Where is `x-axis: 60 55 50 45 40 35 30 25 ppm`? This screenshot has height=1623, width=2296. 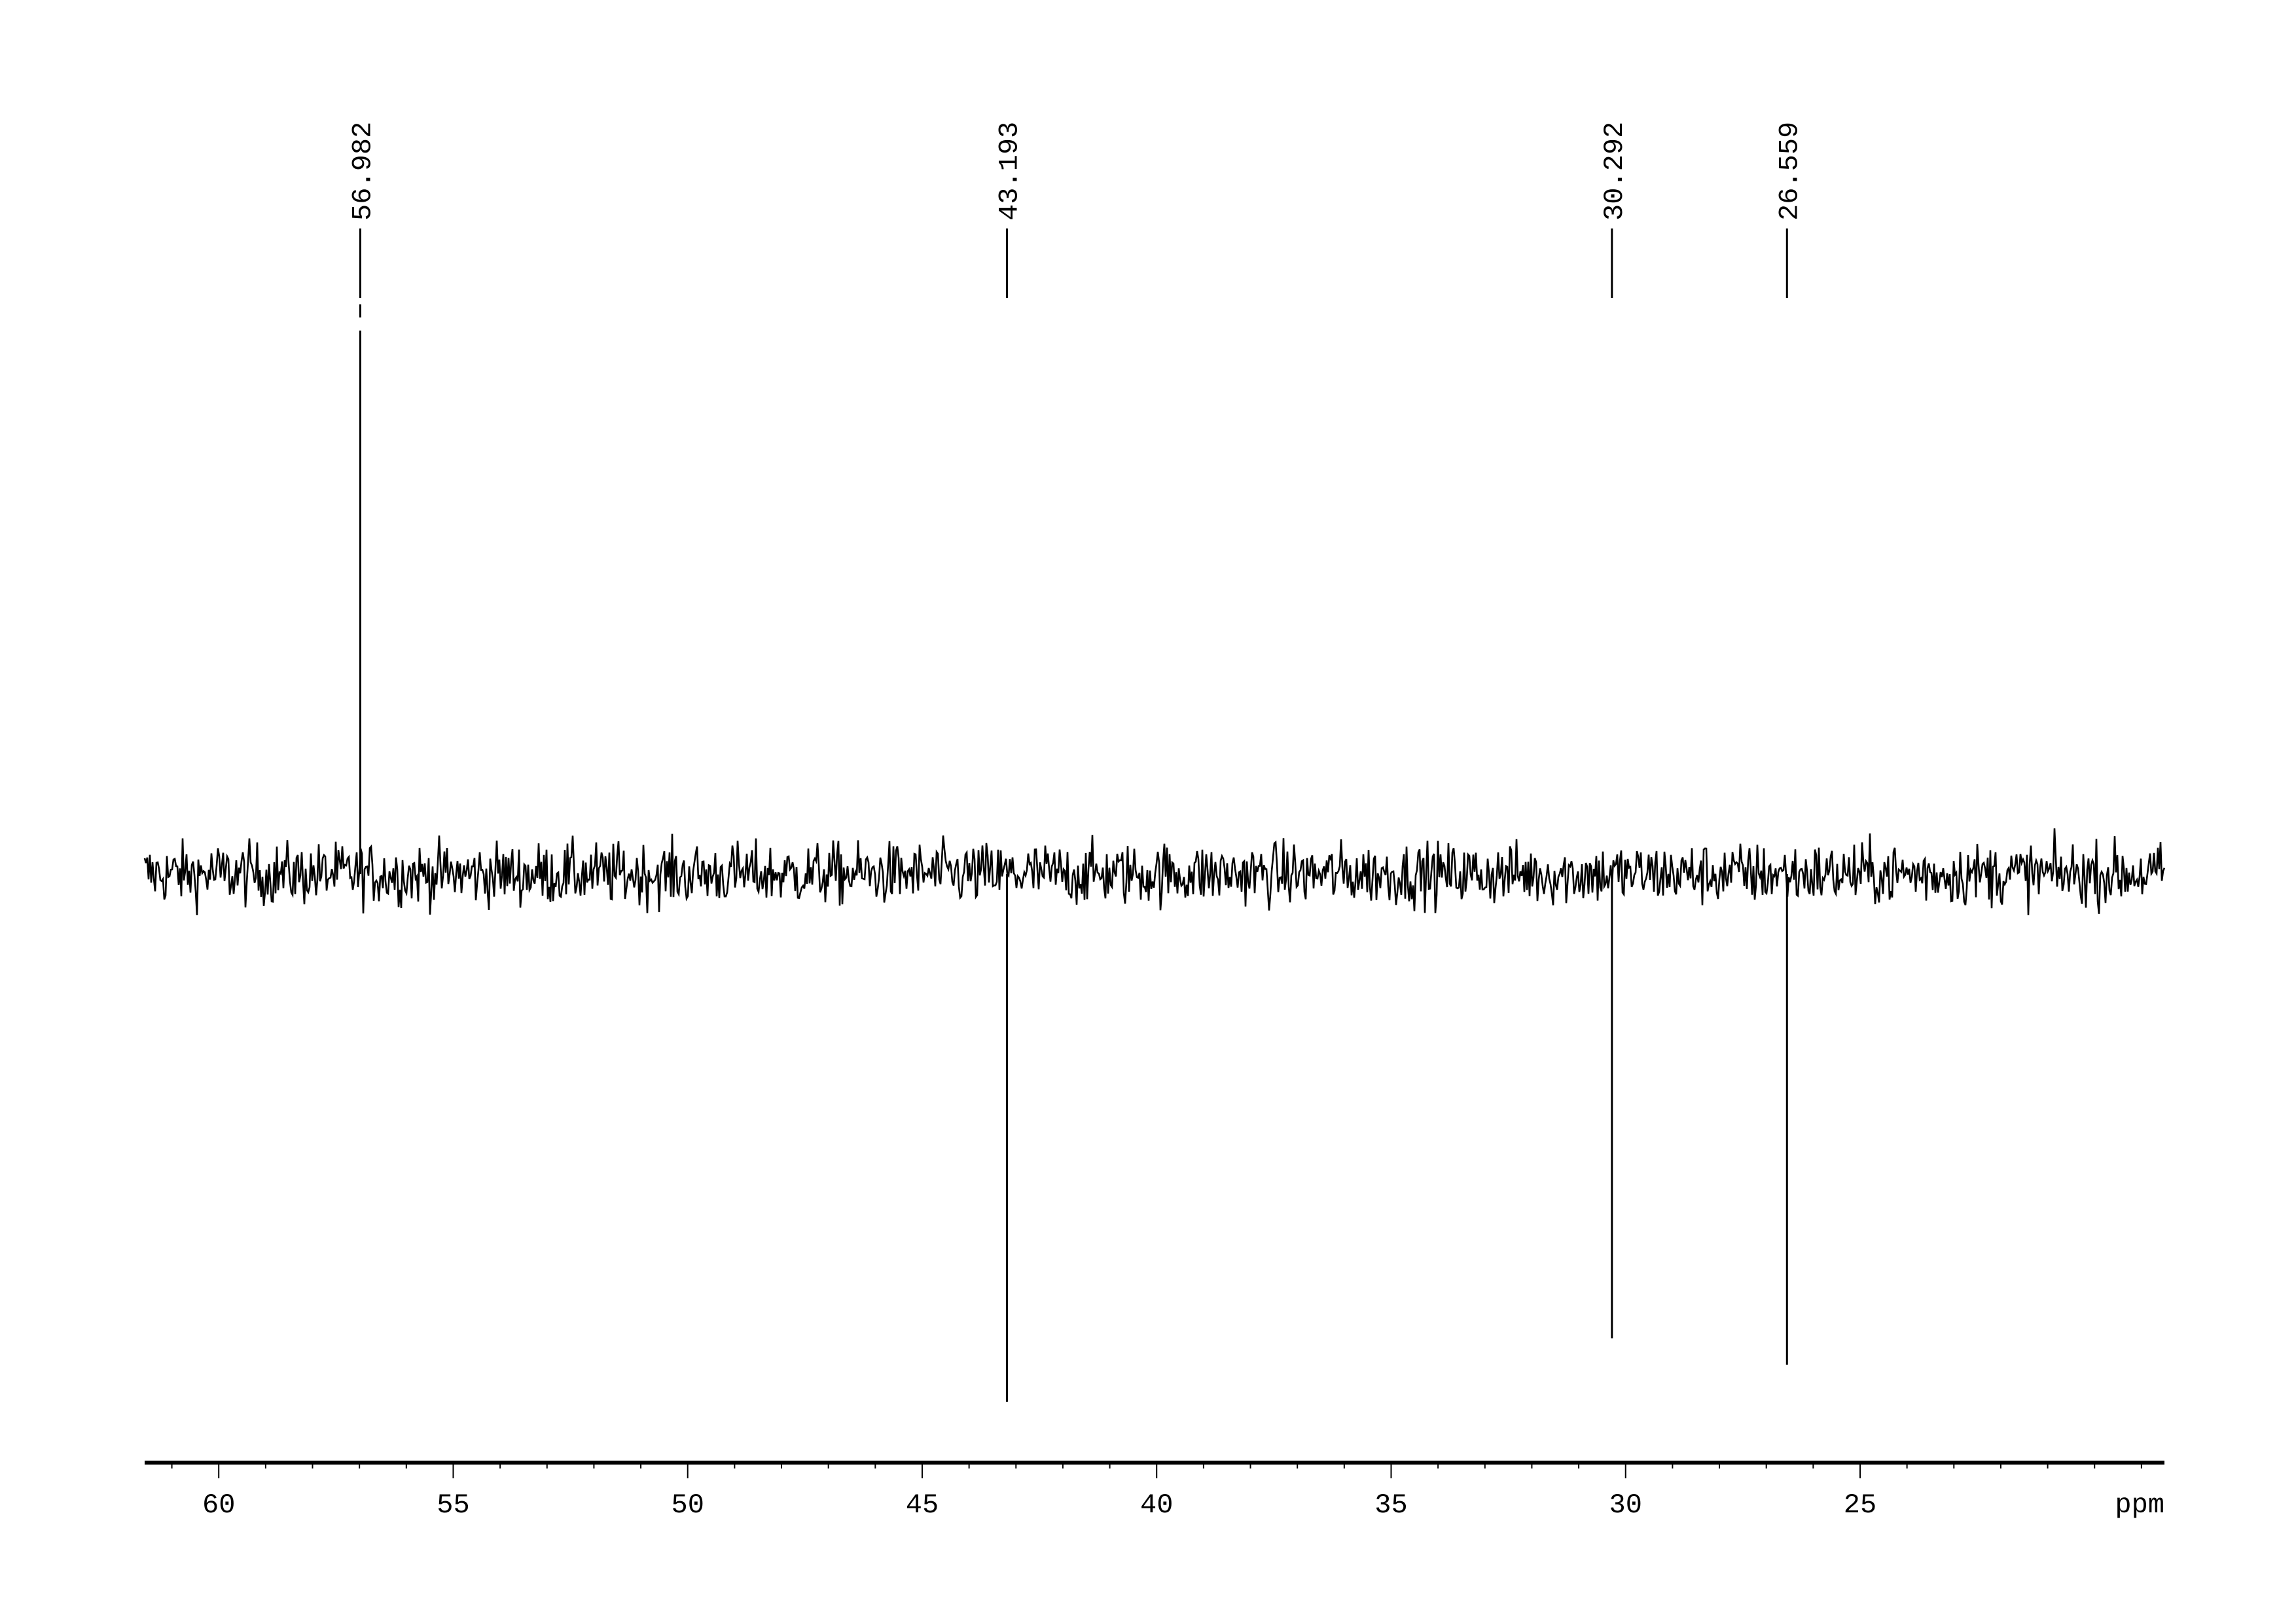
x-axis: 60 55 50 45 40 35 30 25 ppm is located at coordinates (1154, 1491).